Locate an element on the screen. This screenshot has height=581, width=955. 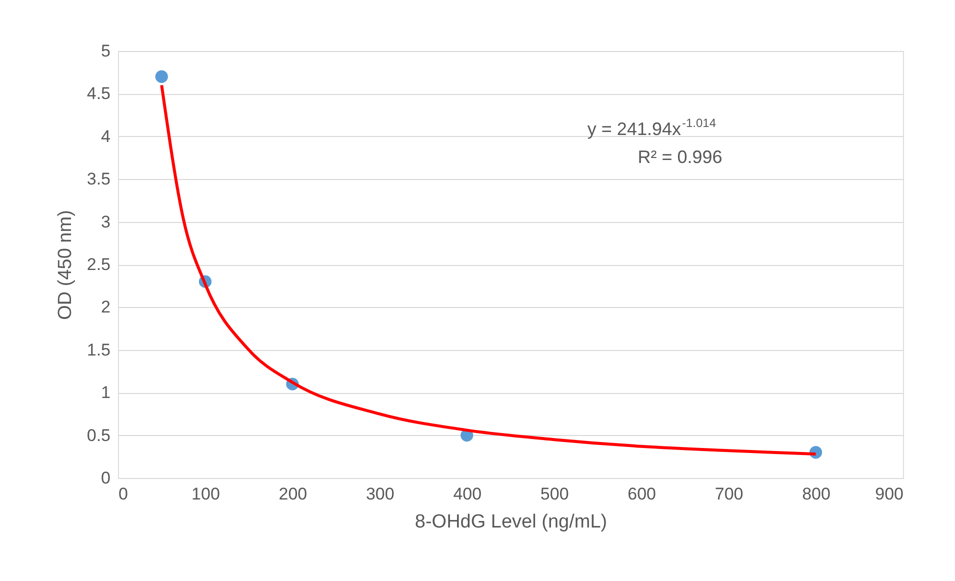
x-tick-label: 500 is located at coordinates (554, 494).